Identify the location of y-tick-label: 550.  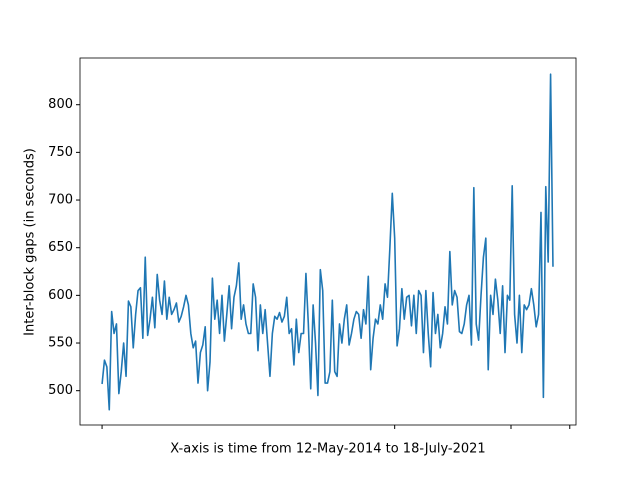
(60, 343).